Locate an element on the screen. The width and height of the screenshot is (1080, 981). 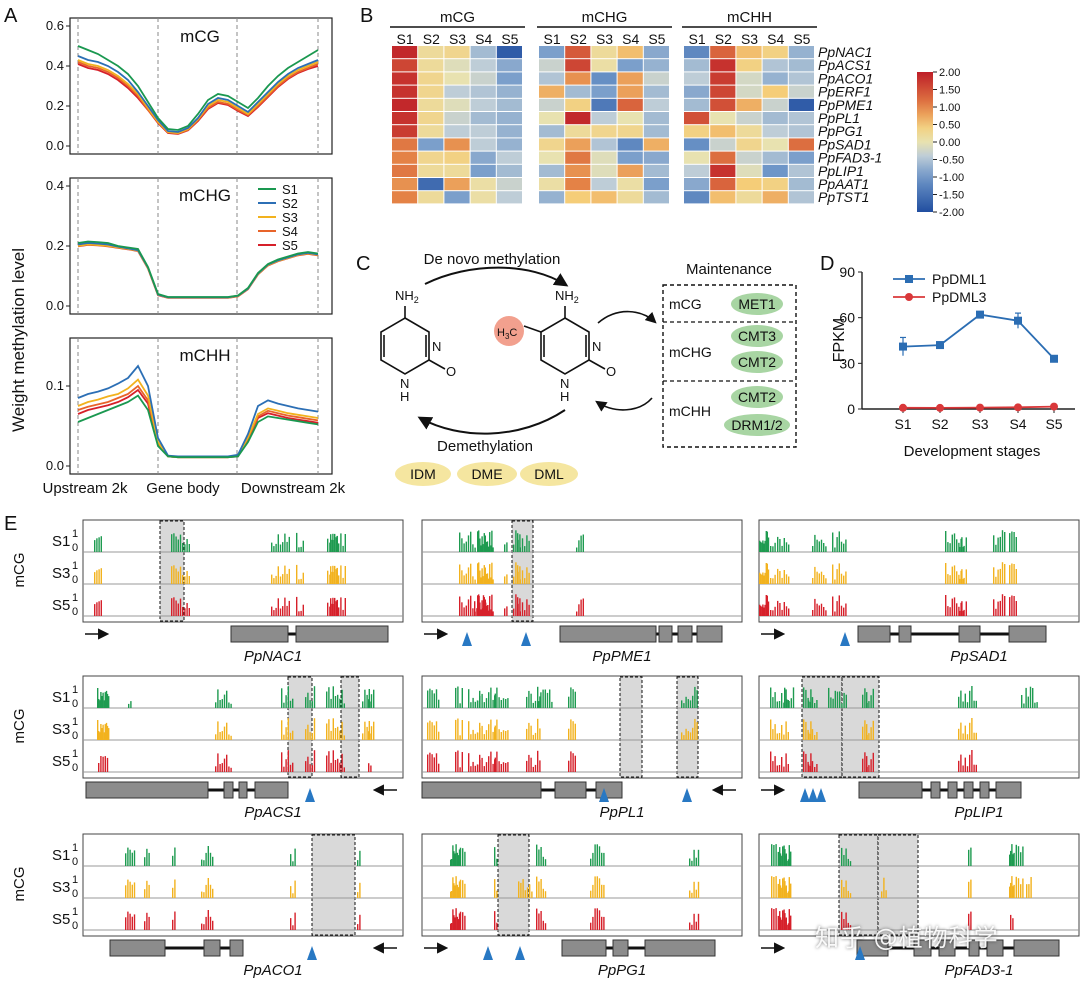
ytick-label: 0.0 is located at coordinates (55, 305).